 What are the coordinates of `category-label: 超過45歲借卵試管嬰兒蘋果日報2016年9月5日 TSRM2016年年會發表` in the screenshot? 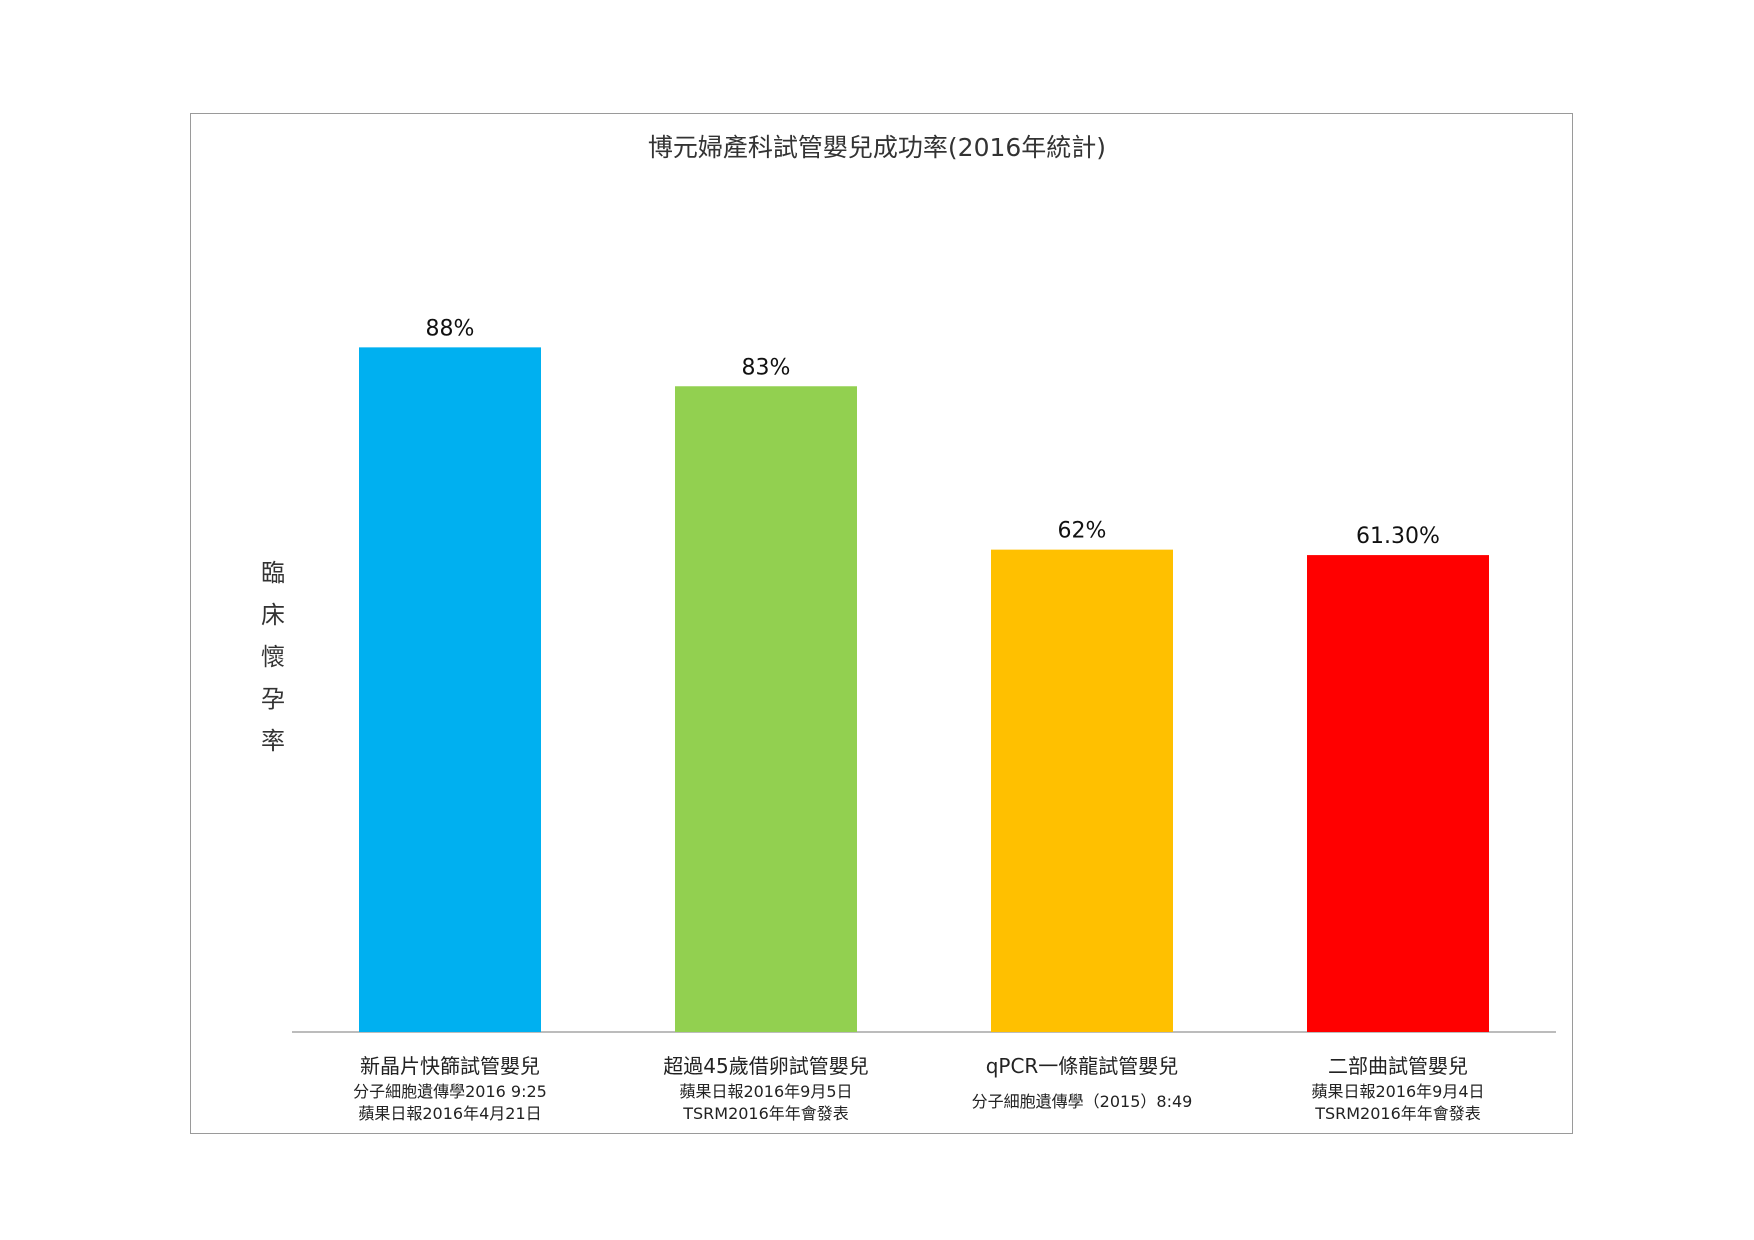 It's located at (765, 1087).